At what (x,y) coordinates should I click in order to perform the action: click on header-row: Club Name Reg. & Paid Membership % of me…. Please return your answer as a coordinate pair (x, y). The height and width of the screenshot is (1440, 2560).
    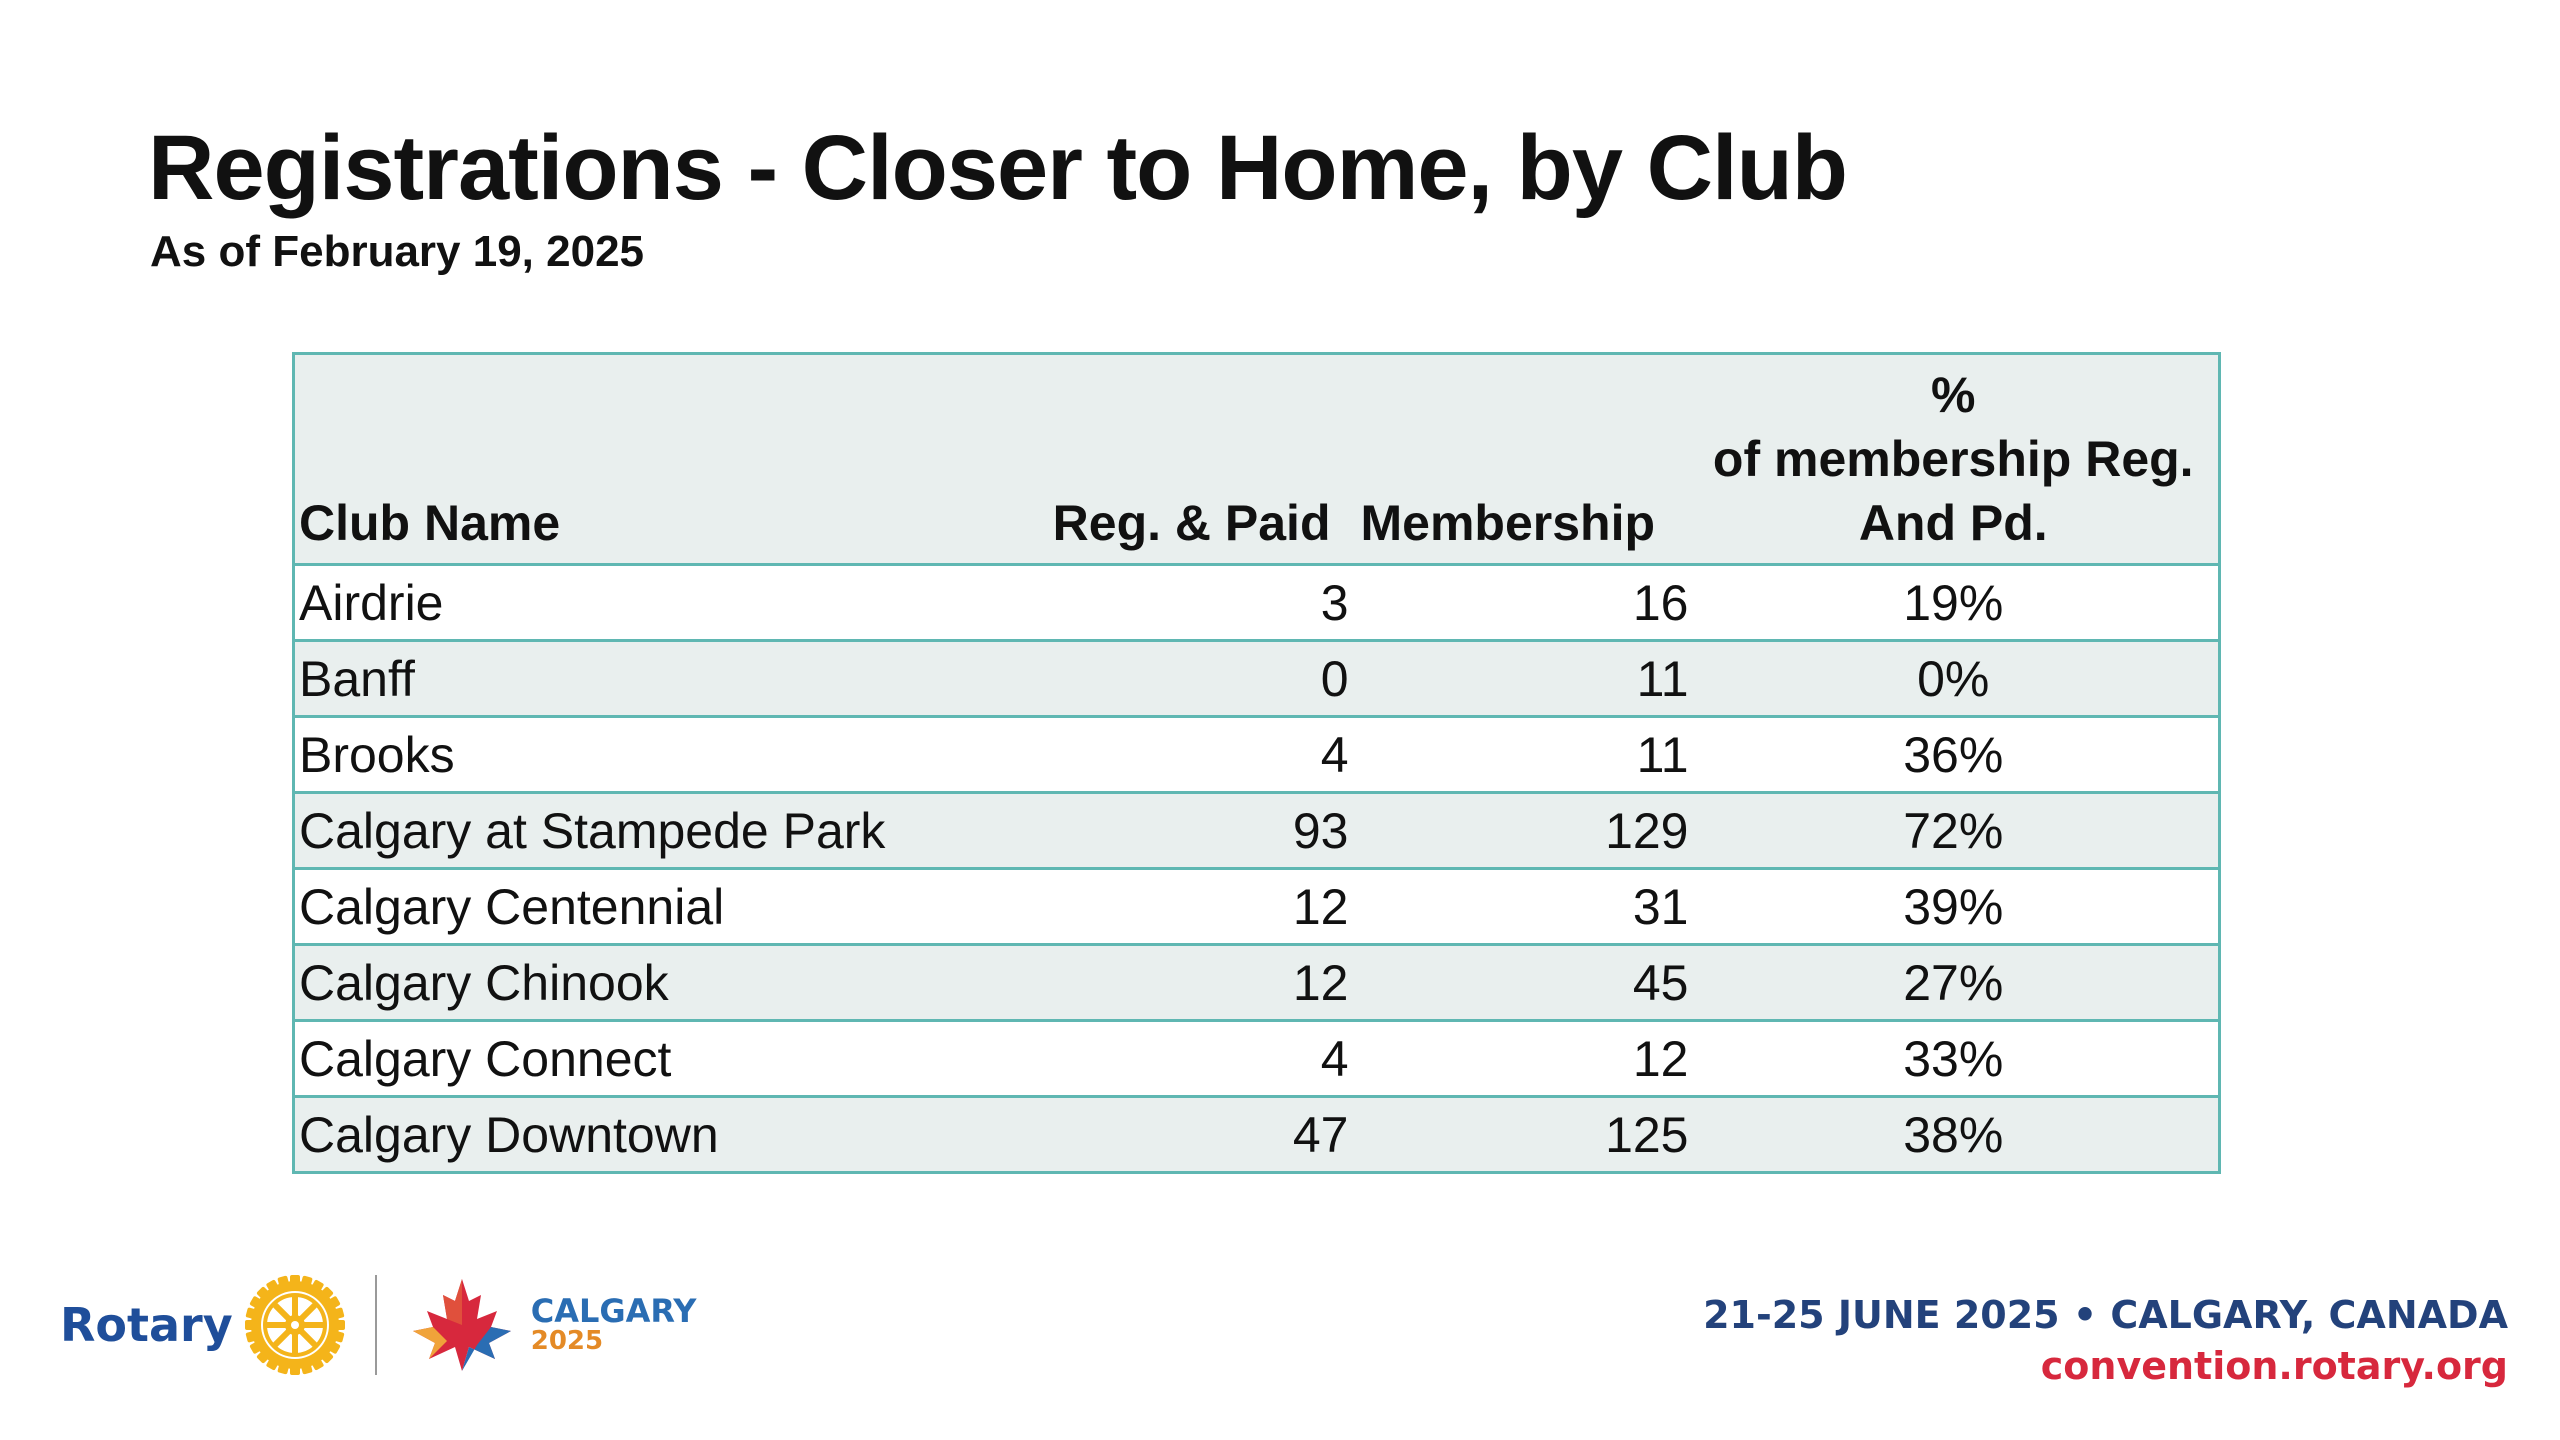
    Looking at the image, I should click on (1256, 459).